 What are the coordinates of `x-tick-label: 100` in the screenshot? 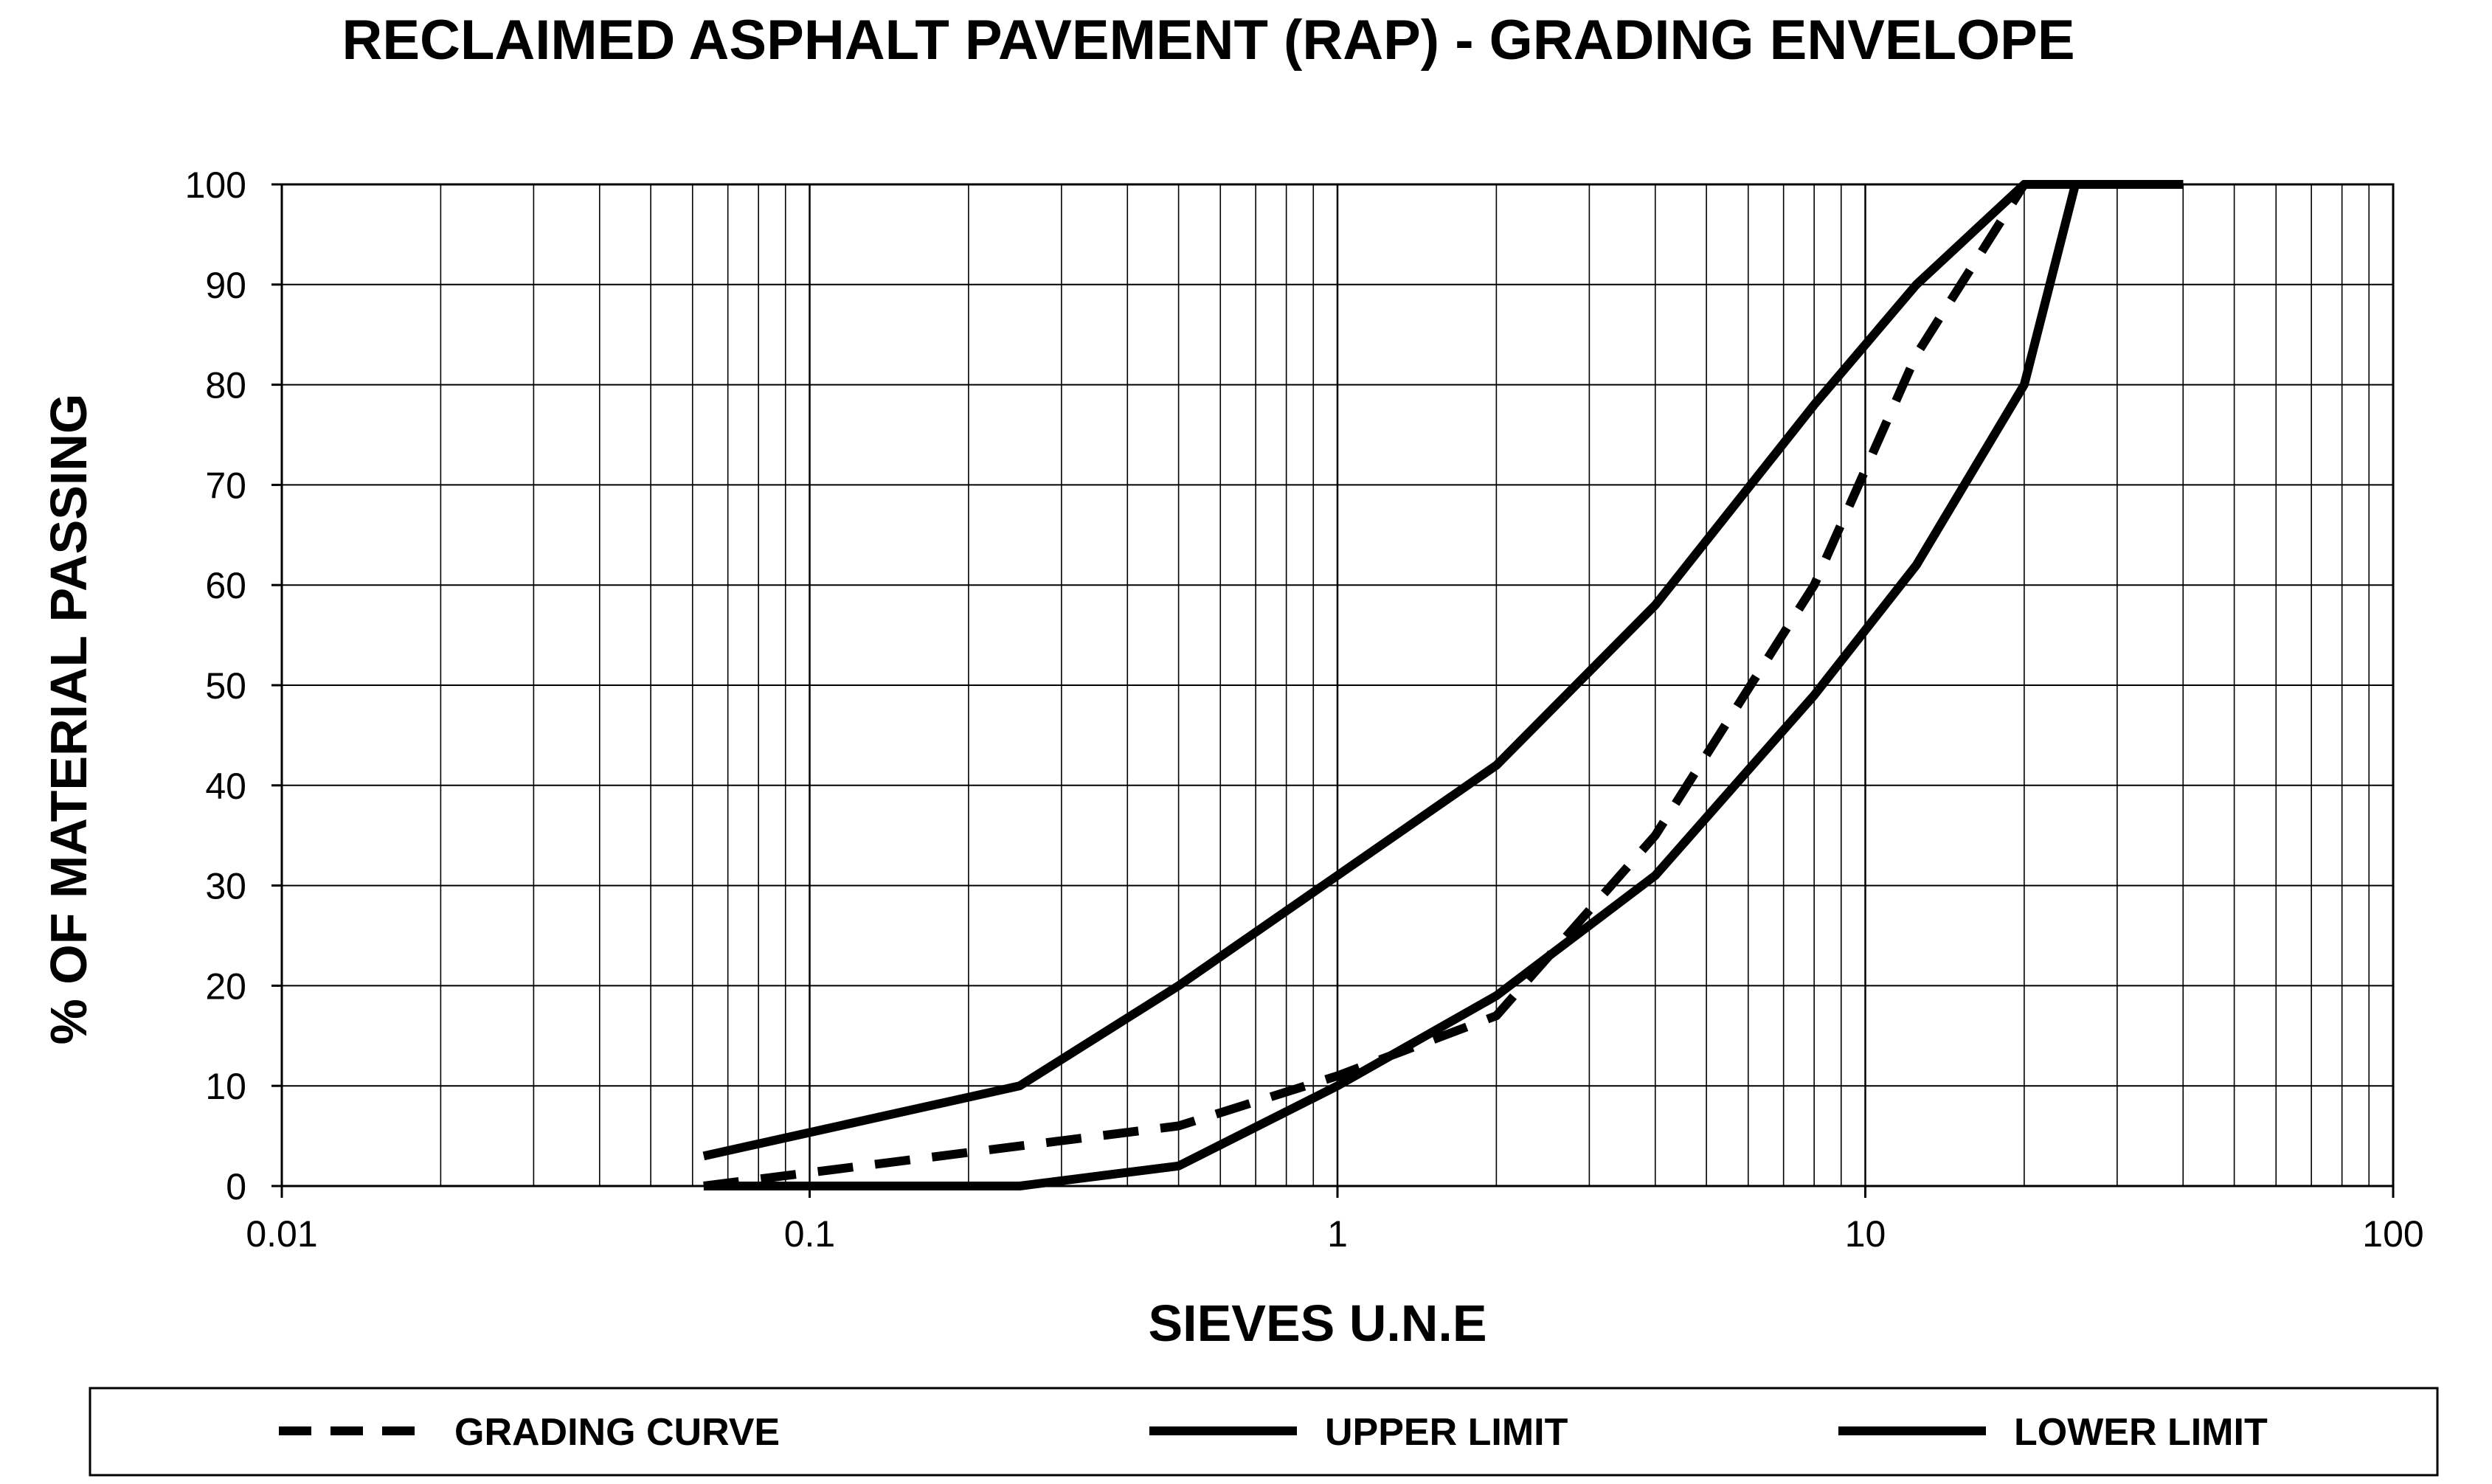 It's located at (2392, 1234).